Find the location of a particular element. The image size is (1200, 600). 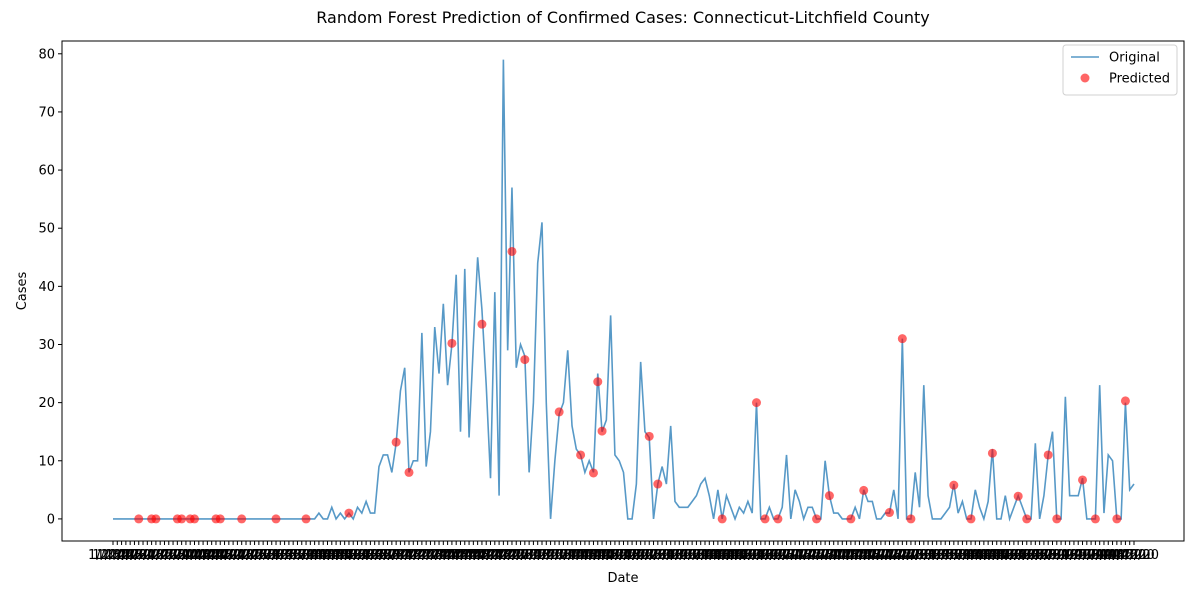

x-tick-label: 7/27/20 is located at coordinates (915, 555).